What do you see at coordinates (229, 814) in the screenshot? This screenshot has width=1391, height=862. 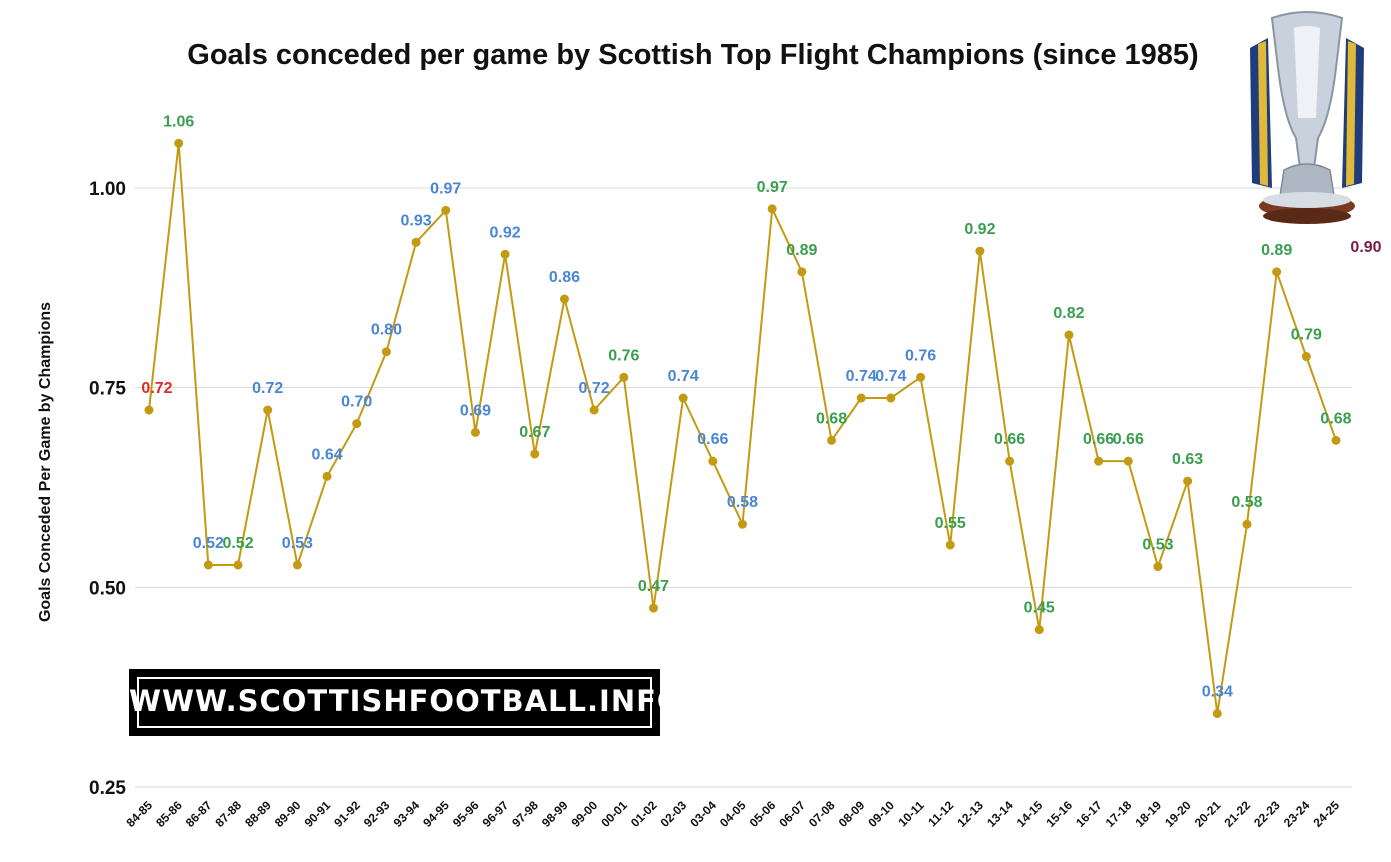 I see `x-tick-label: 87-88` at bounding box center [229, 814].